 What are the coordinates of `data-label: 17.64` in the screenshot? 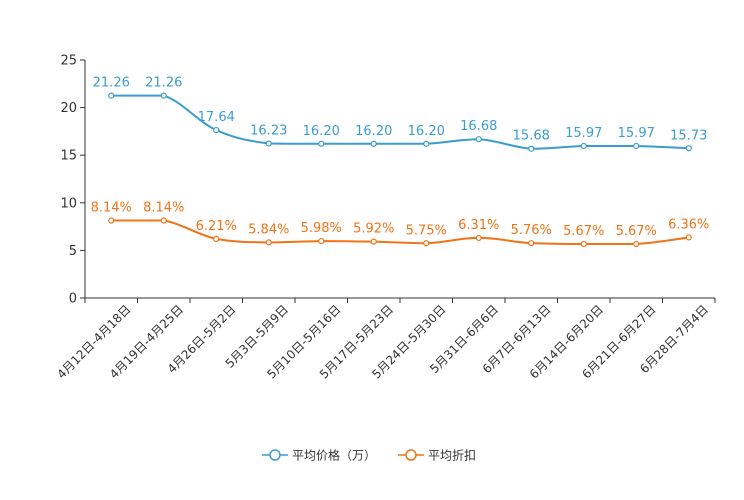 It's located at (216, 117).